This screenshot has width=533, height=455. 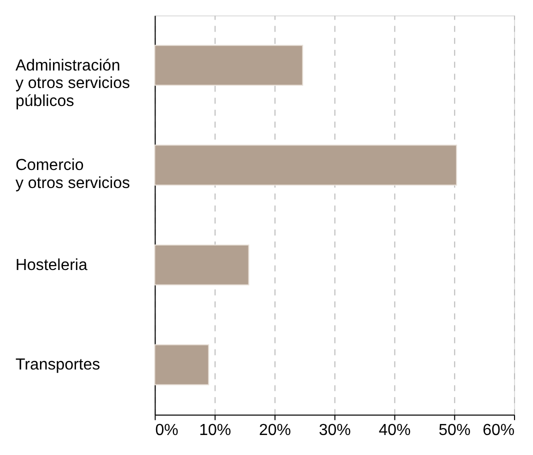 I want to click on x-tick-label: 0%, so click(x=166, y=431).